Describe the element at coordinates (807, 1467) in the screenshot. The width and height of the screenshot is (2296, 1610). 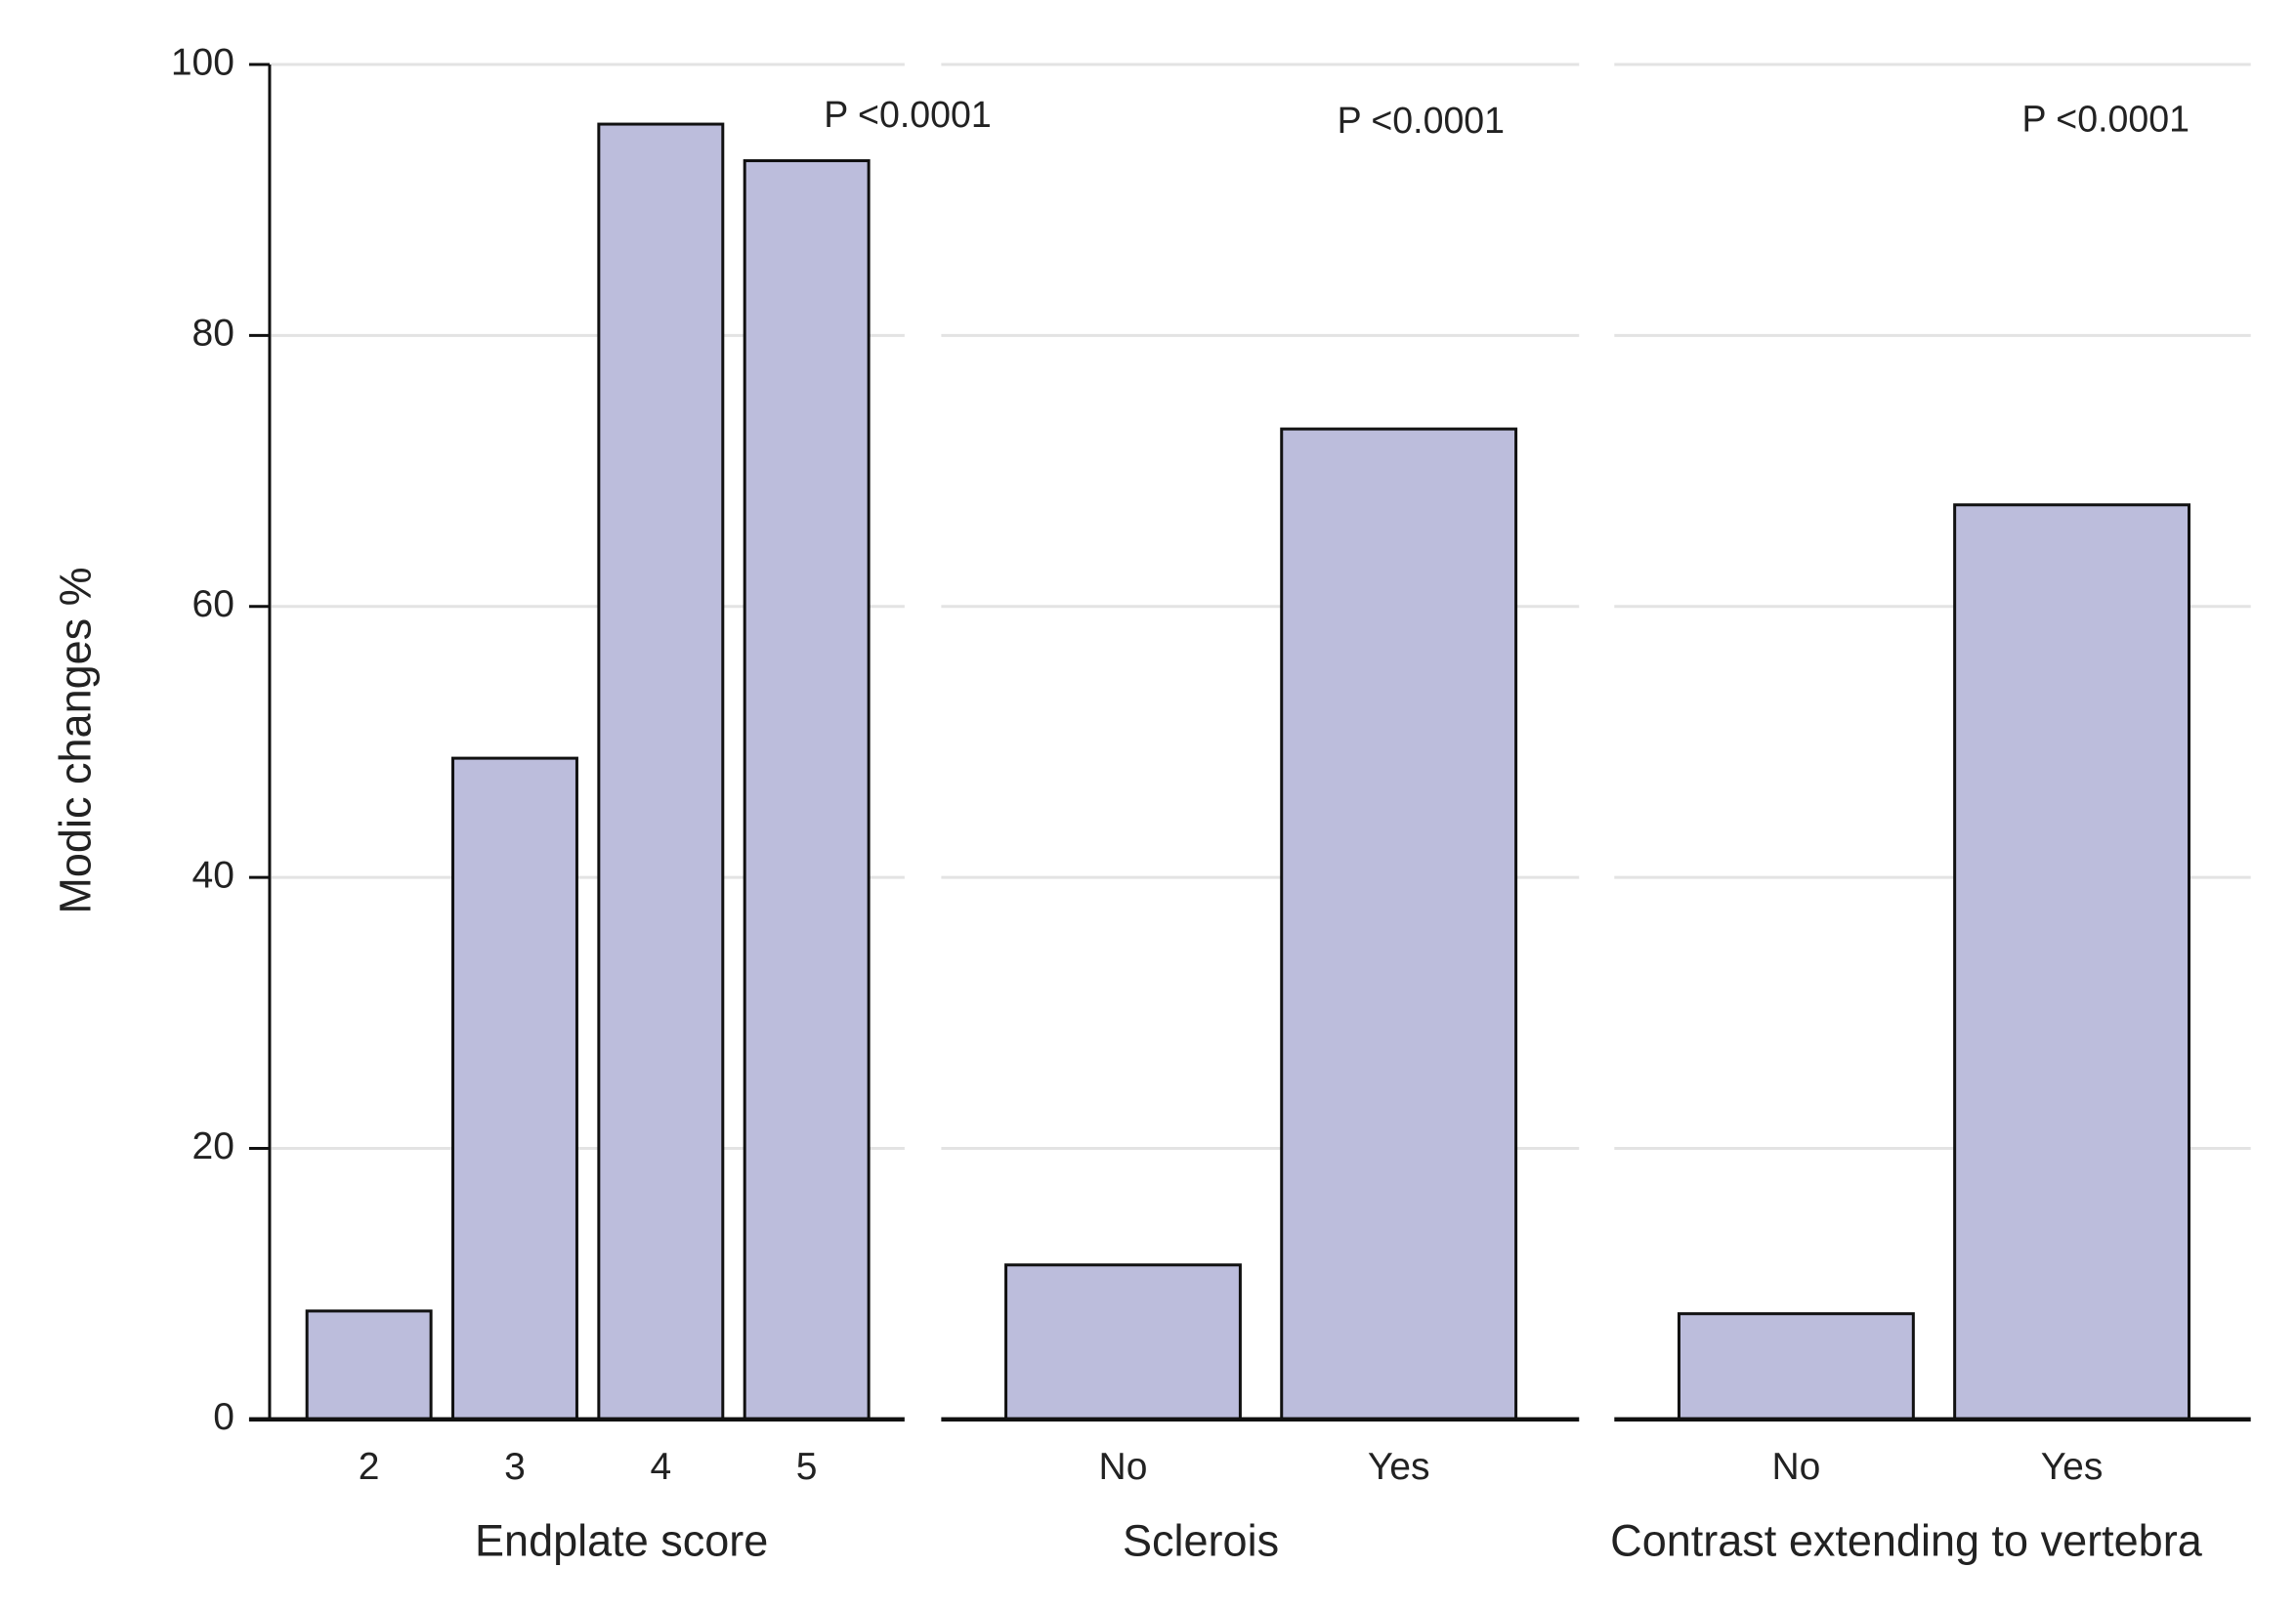
I see `x-tick-label: 5` at that location.